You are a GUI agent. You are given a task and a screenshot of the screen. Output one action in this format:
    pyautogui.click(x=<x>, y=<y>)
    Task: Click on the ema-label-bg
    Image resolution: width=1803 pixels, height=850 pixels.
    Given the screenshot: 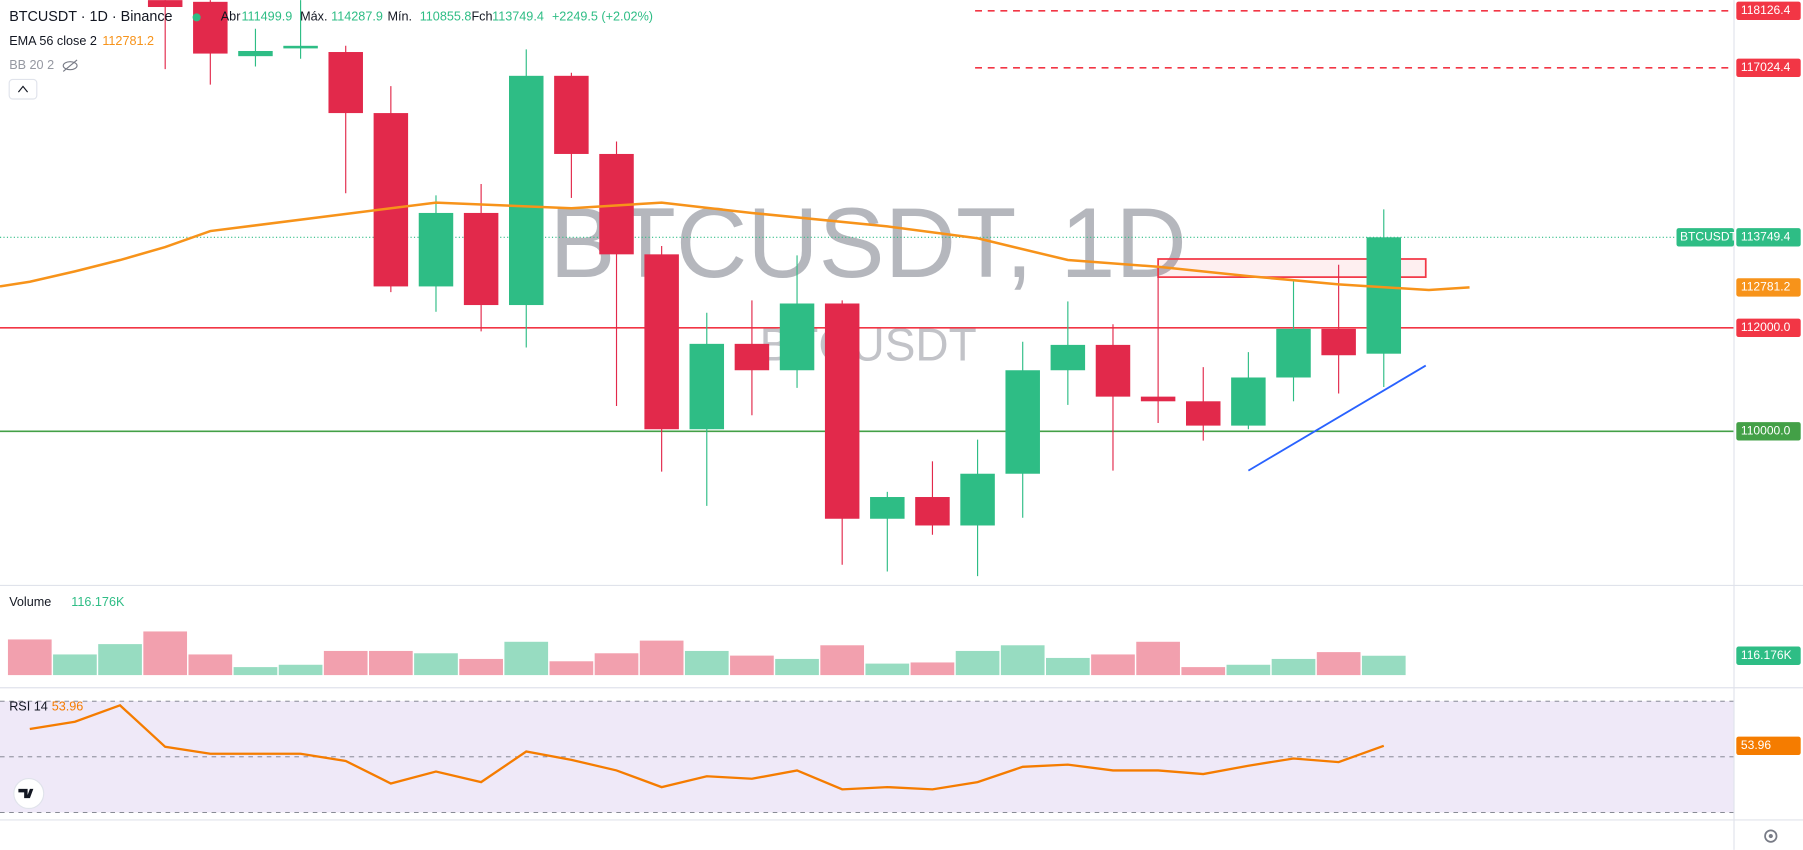 What is the action you would take?
    pyautogui.click(x=1768, y=287)
    